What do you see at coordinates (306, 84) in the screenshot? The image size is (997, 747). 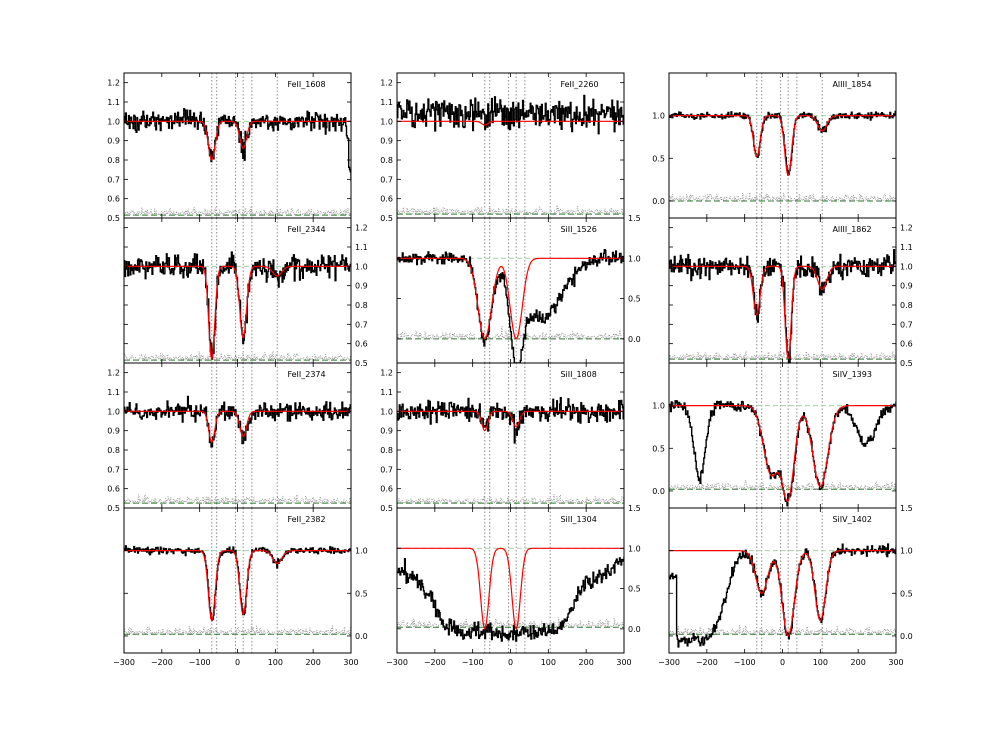 I see `panel-title: FeII_1608` at bounding box center [306, 84].